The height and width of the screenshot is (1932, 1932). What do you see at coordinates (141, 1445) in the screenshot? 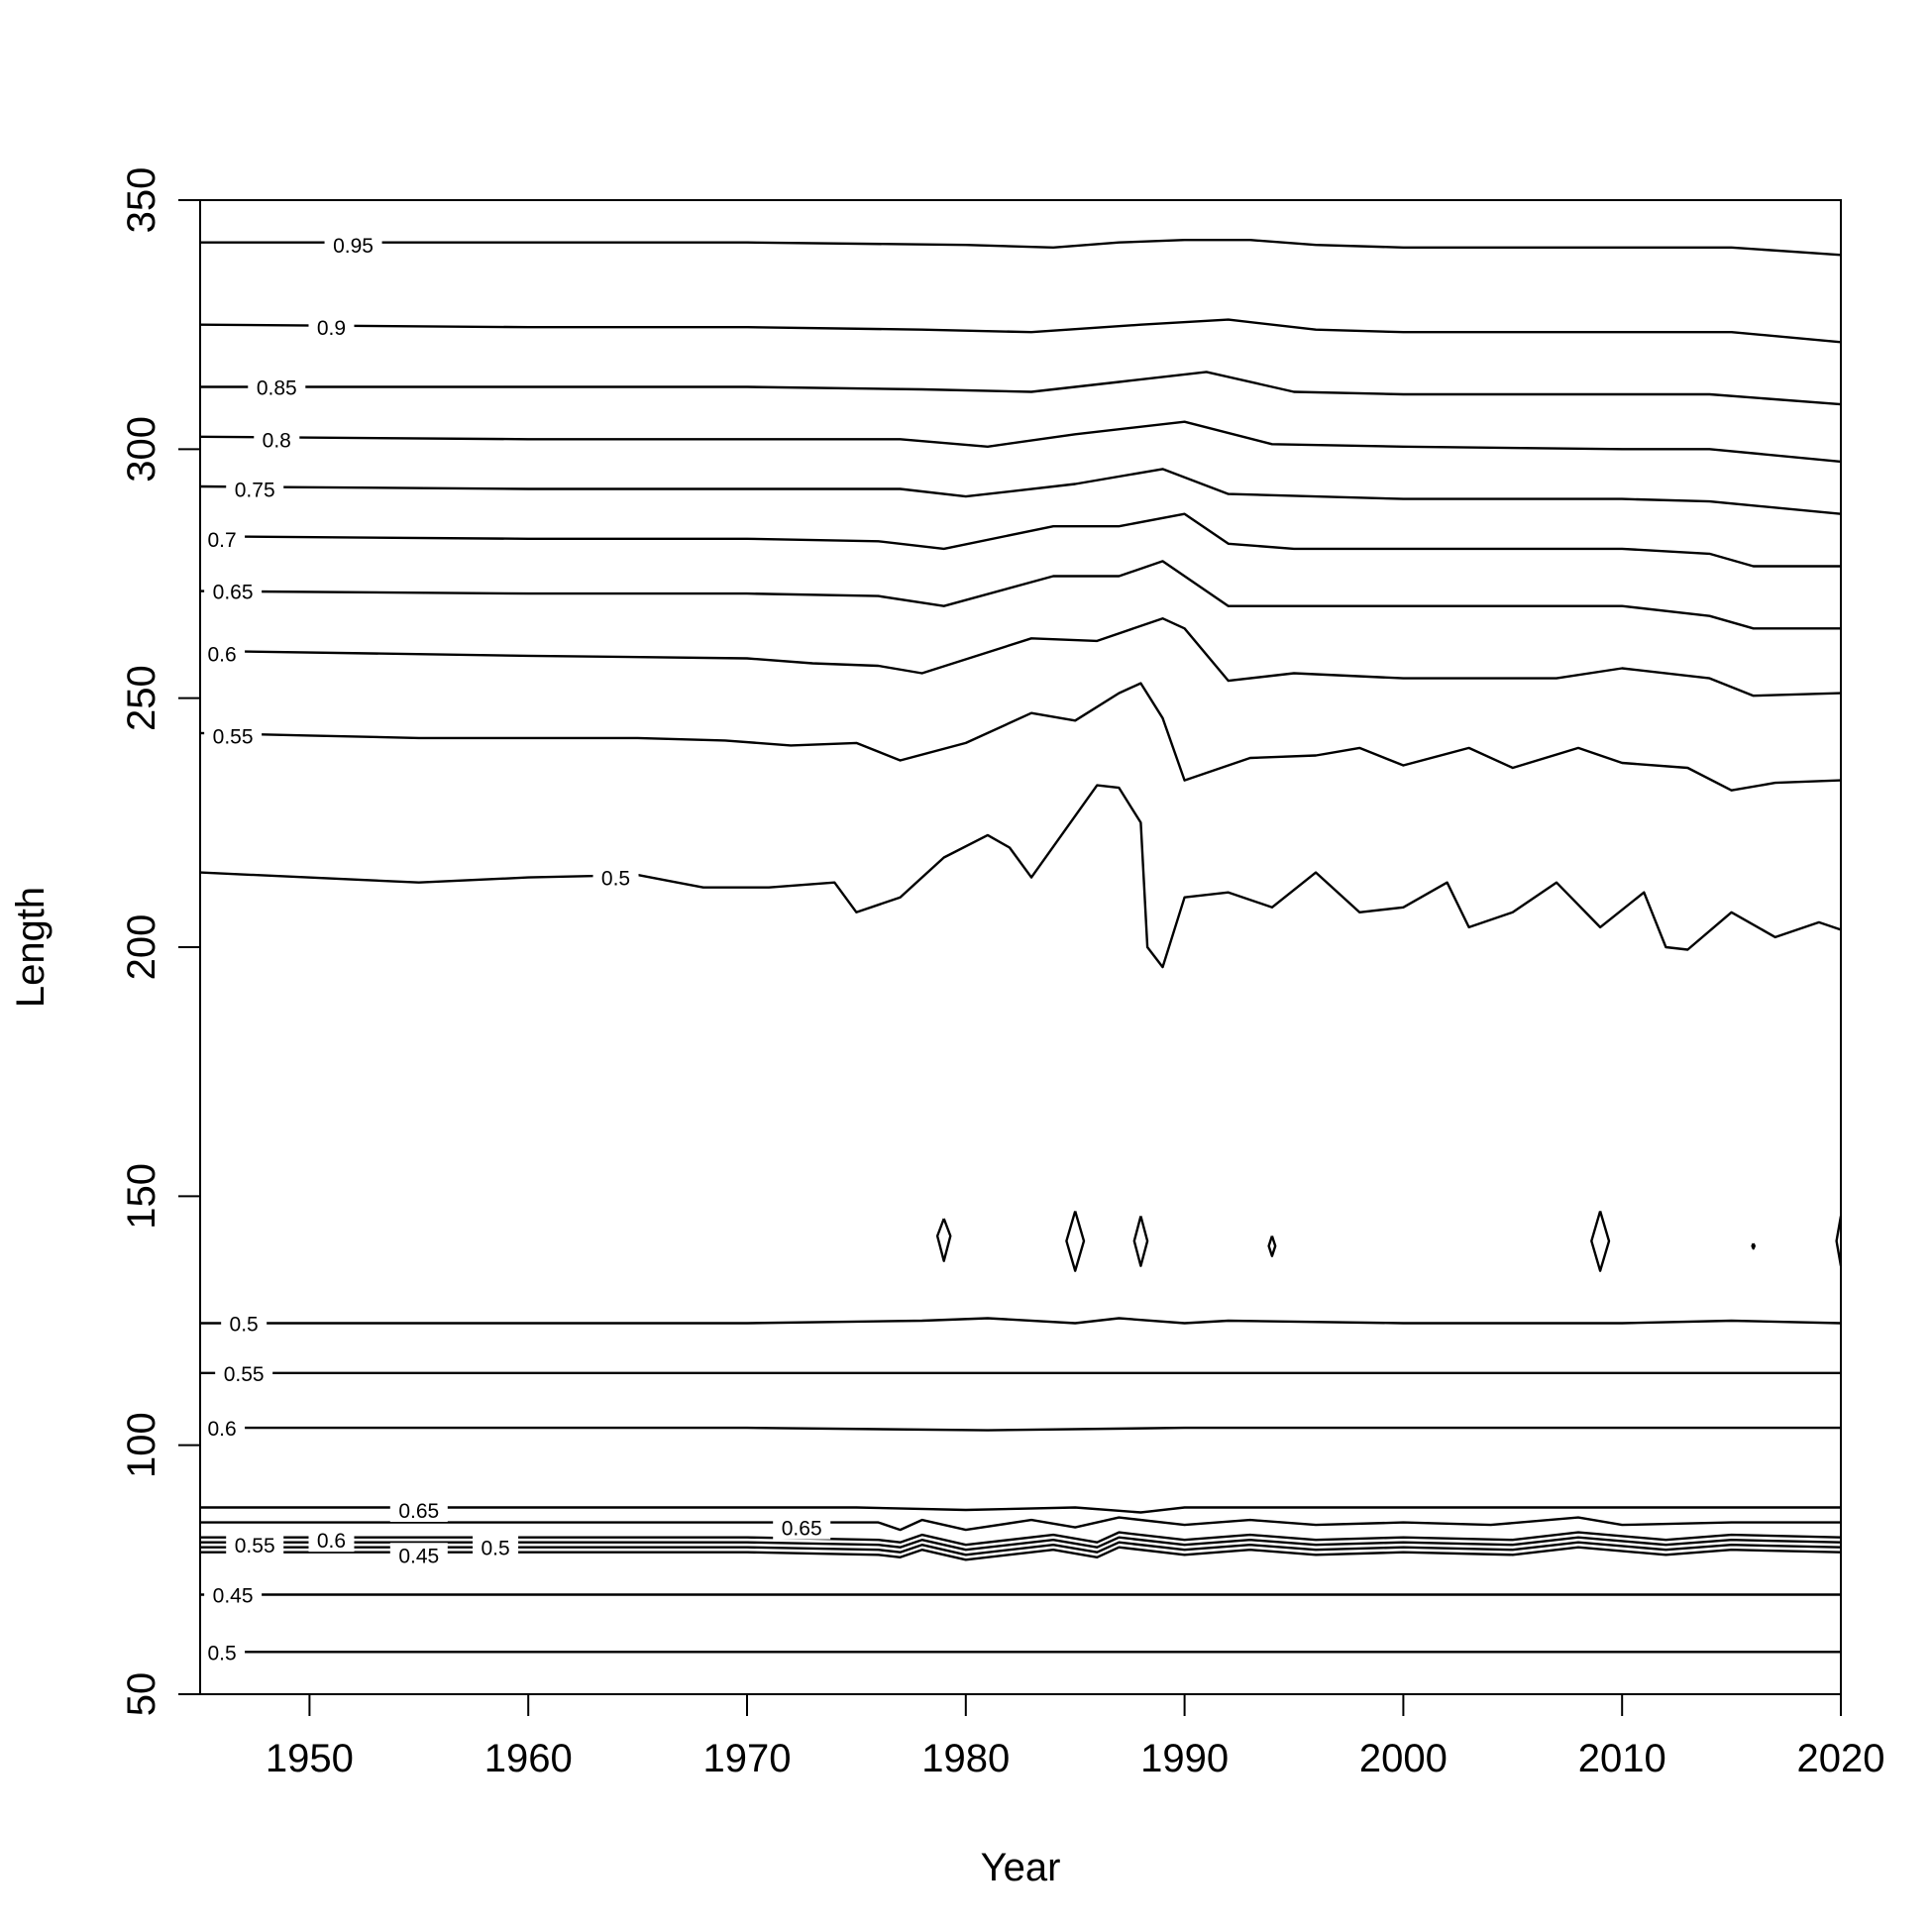
I see `y-tick-label: 100` at bounding box center [141, 1445].